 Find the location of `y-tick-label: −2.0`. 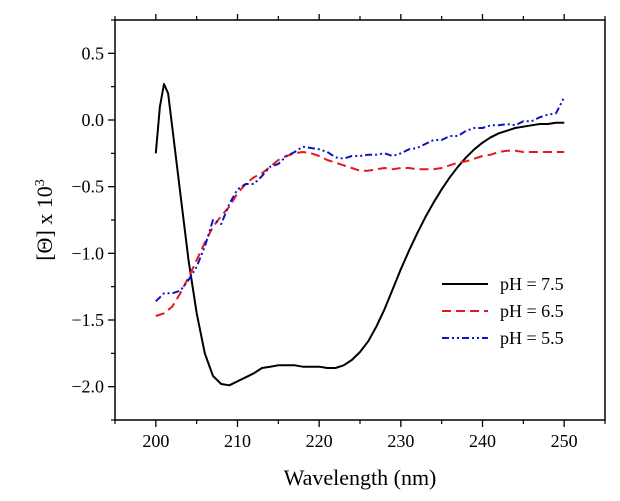

y-tick-label: −2.0 is located at coordinates (87, 387).